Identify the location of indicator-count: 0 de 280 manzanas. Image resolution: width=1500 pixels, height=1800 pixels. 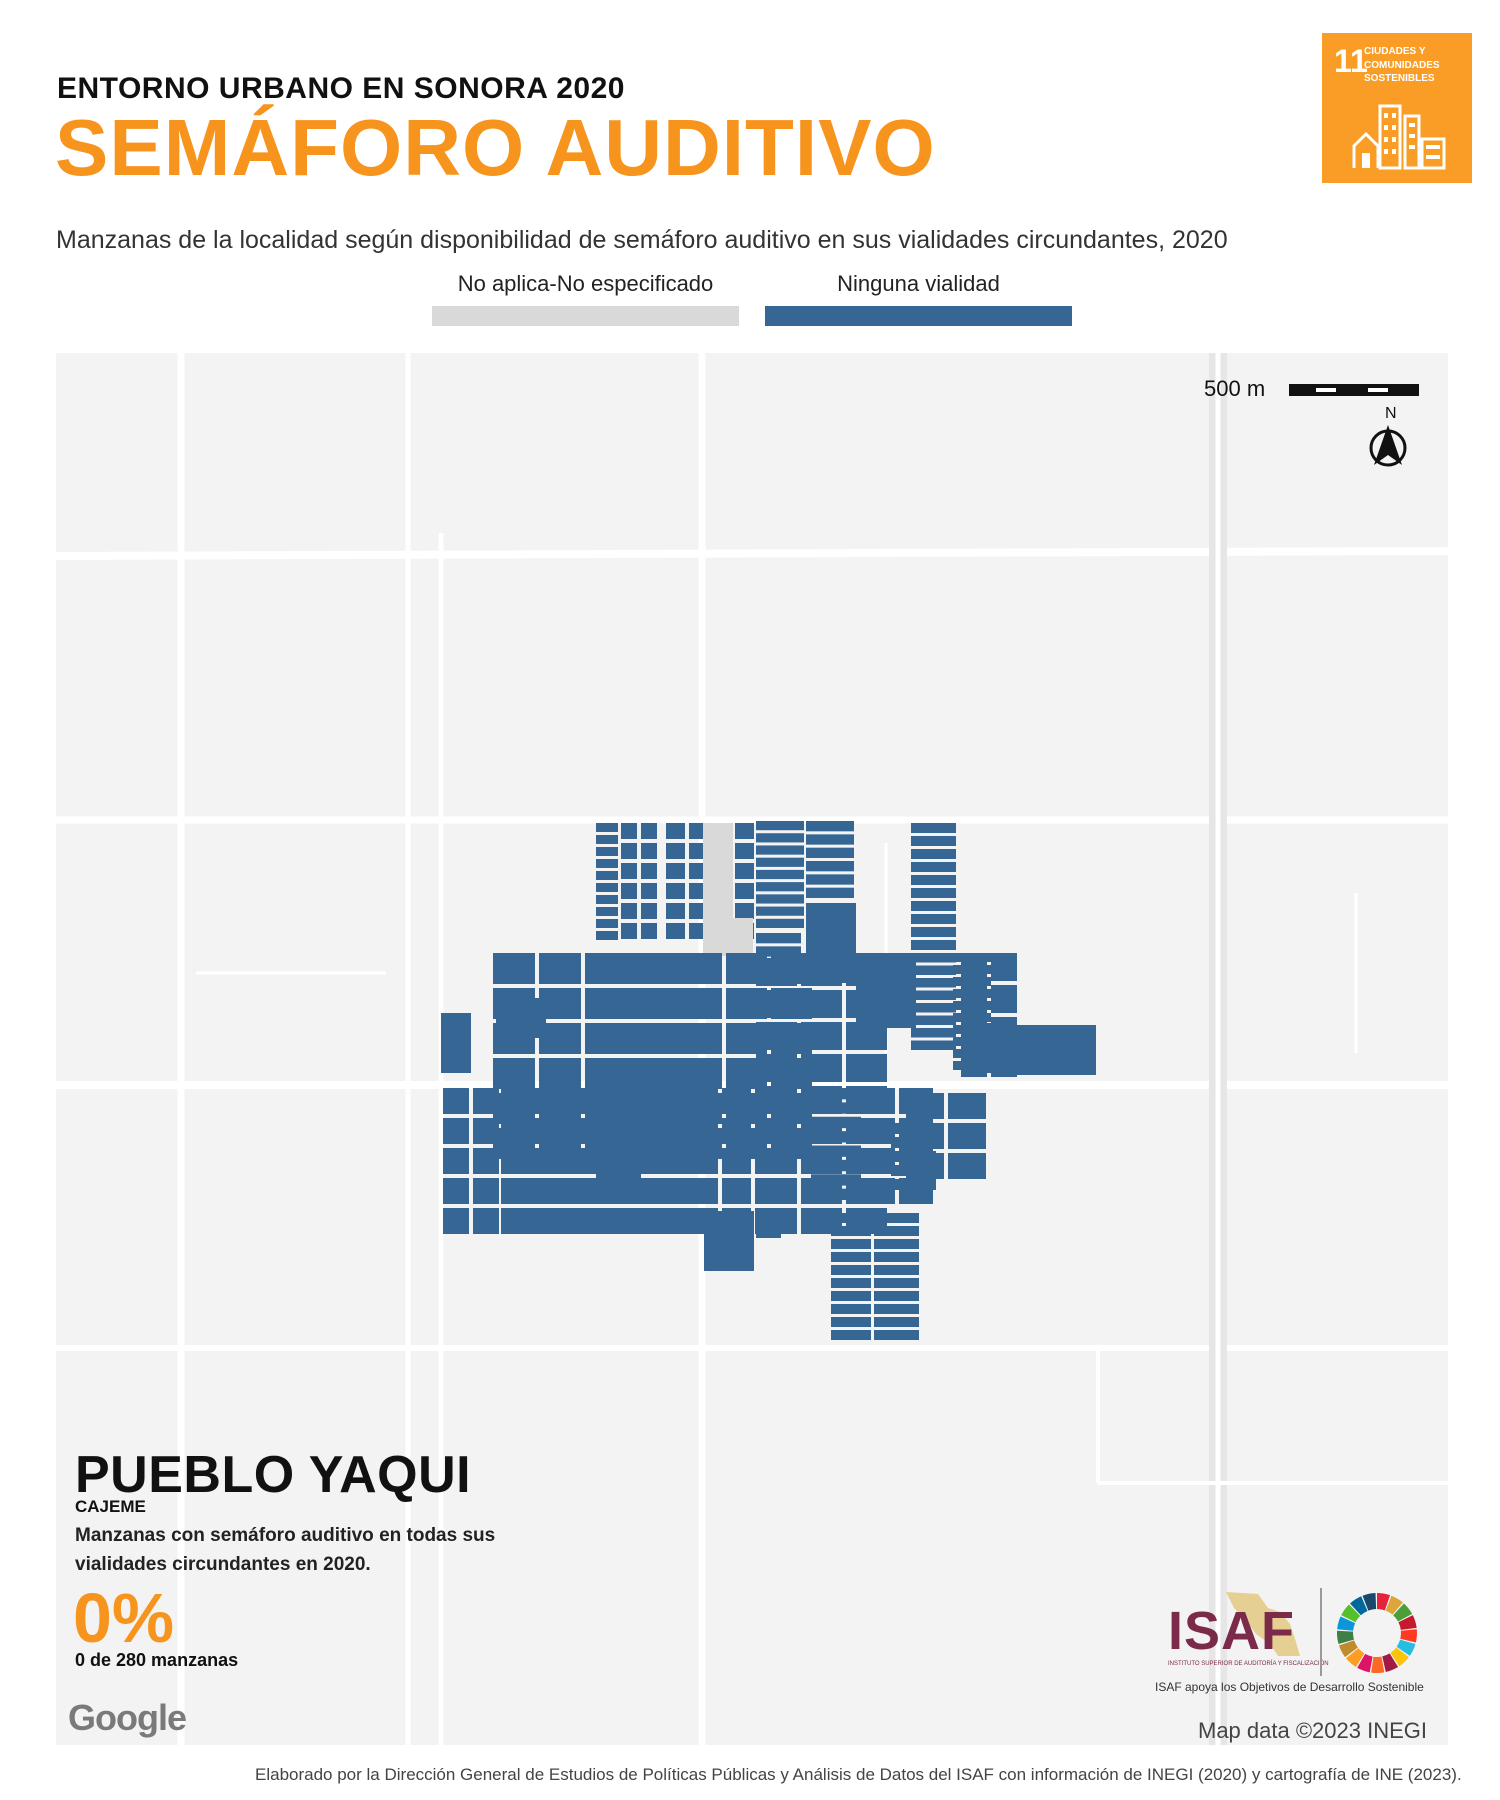
(157, 1660).